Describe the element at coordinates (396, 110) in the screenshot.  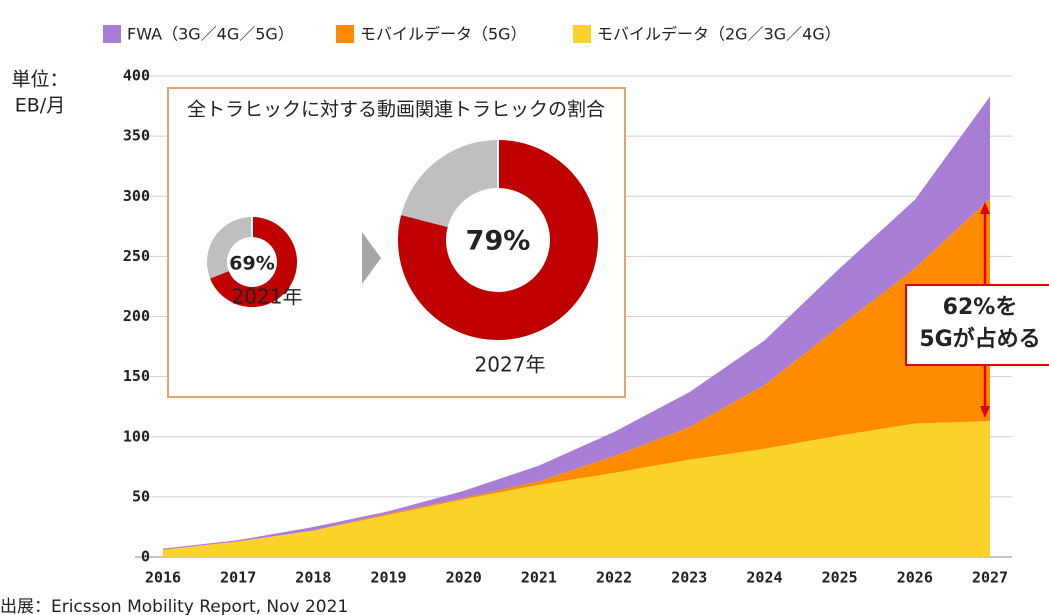
I see `inset-title: 全トラヒックに対する動画関連トラヒックの割合` at that location.